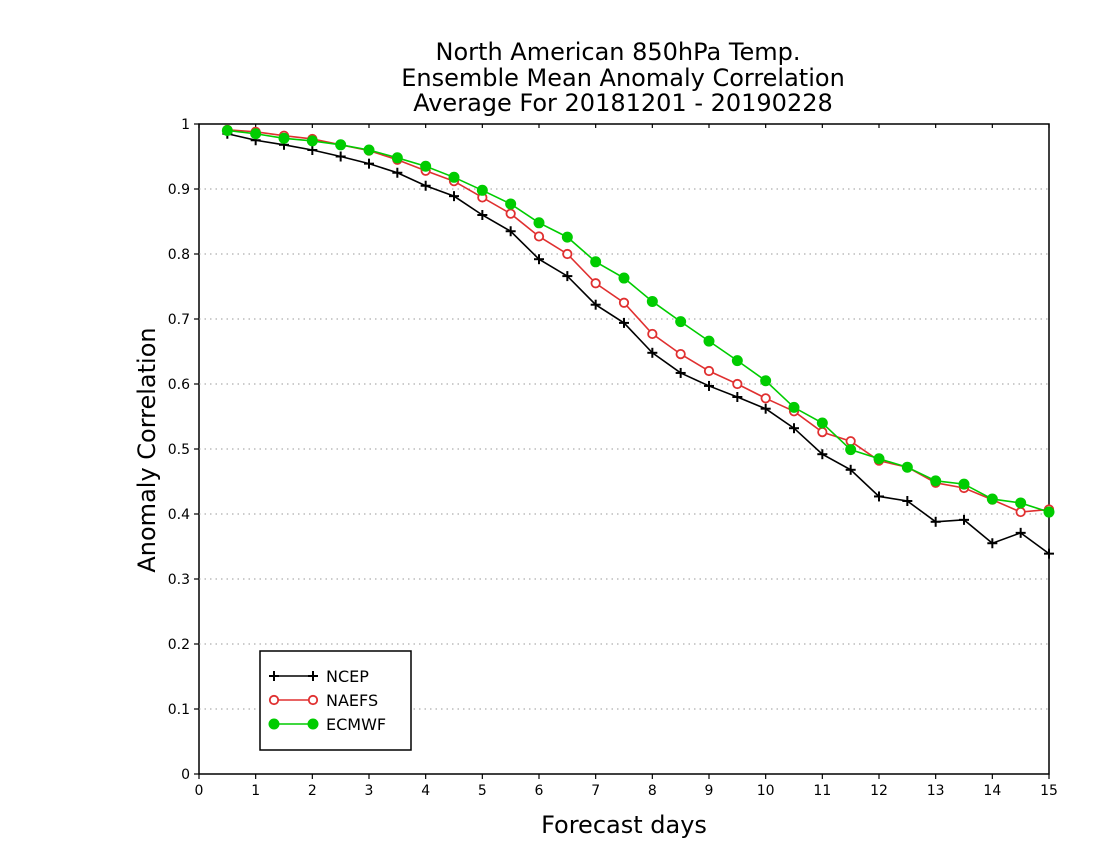 The image size is (1100, 850). I want to click on y-tick-label-4: 0.4, so click(179, 515).